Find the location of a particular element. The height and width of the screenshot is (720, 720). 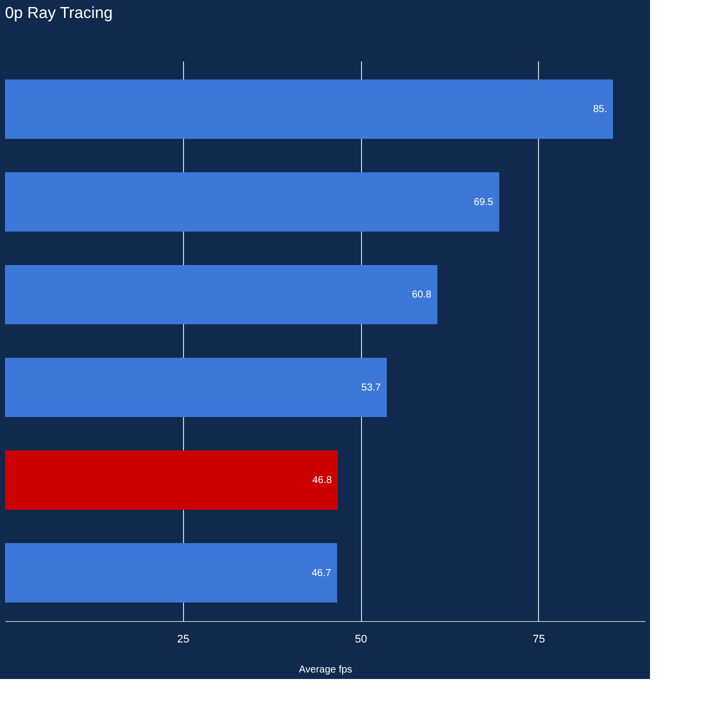

data-label: 85. is located at coordinates (600, 110).